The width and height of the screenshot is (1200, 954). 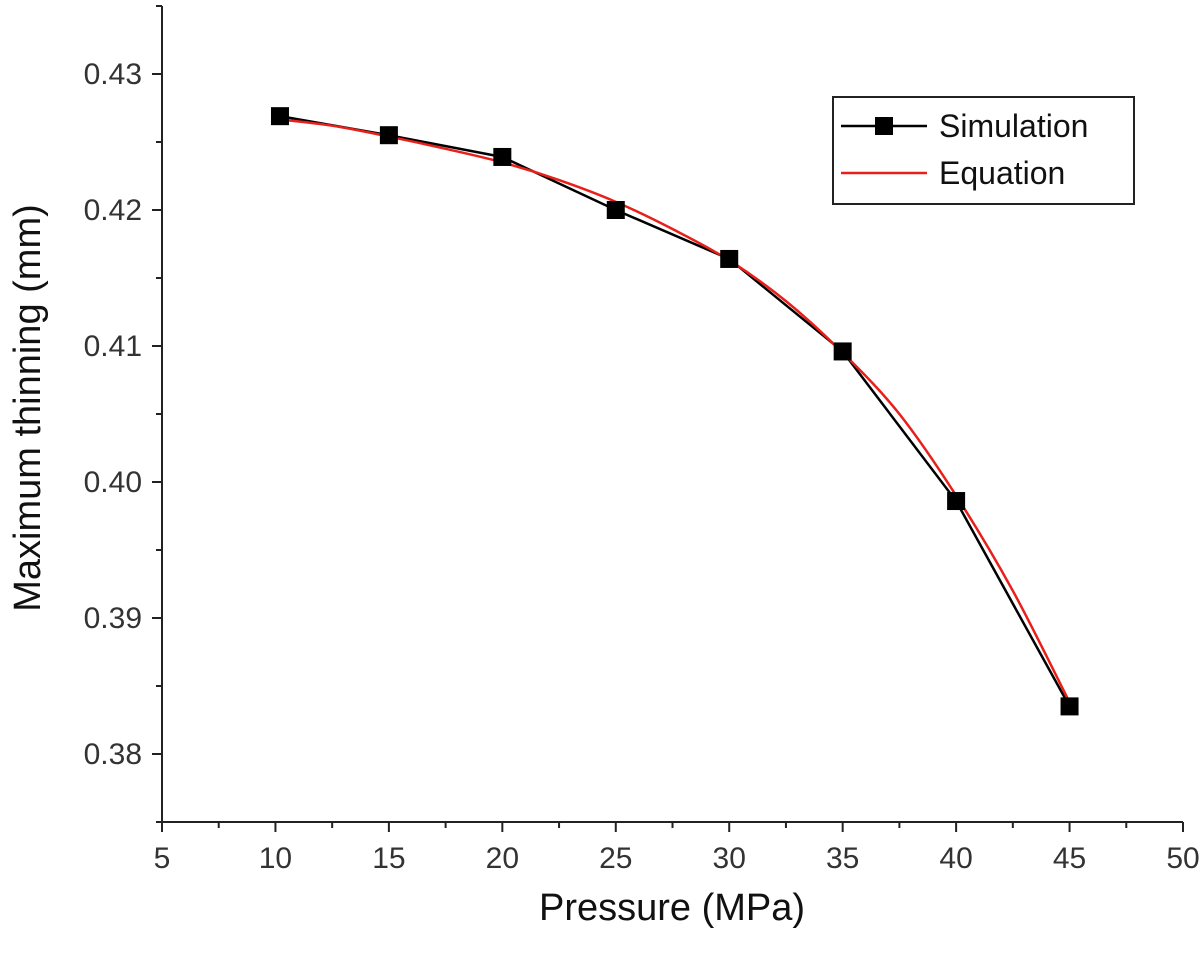 I want to click on y-axis-title: Maximum thinning (mm), so click(x=28, y=408).